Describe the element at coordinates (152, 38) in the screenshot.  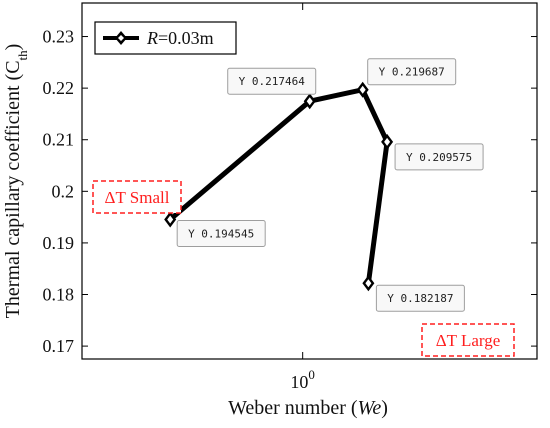
I see `legend-label-var: R` at that location.